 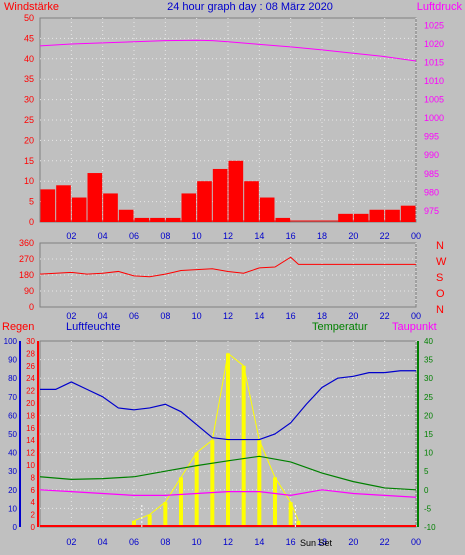 I want to click on rain-tick-label: 22, so click(x=30, y=391).